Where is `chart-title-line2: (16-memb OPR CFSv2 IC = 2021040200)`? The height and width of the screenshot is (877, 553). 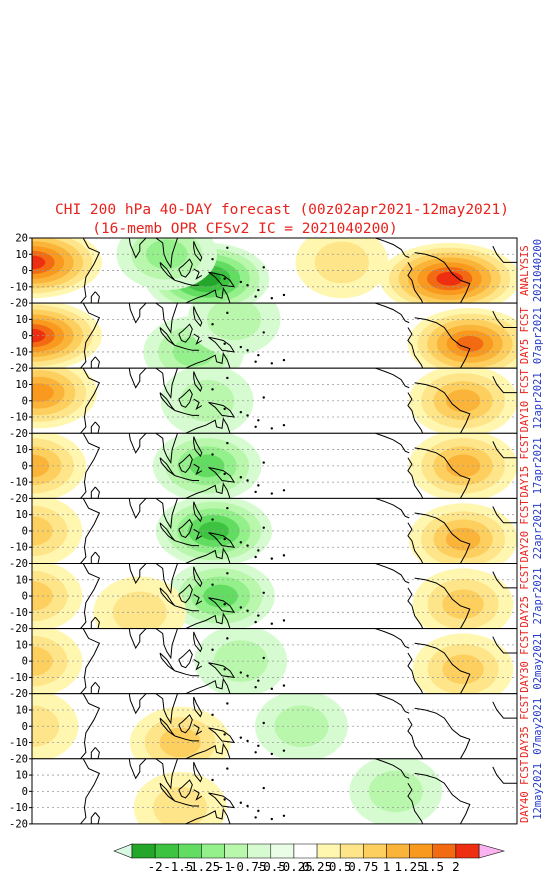
chart-title-line2: (16-memb OPR CFSv2 IC = 2021040200) is located at coordinates (245, 229).